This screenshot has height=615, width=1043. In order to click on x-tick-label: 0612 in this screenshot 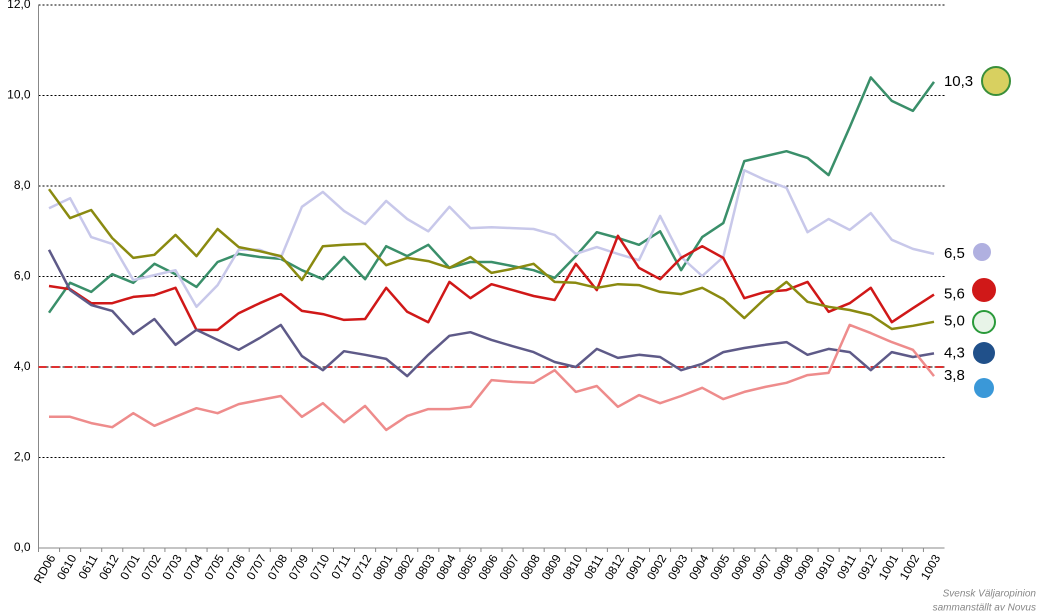, I will do `click(109, 567)`.